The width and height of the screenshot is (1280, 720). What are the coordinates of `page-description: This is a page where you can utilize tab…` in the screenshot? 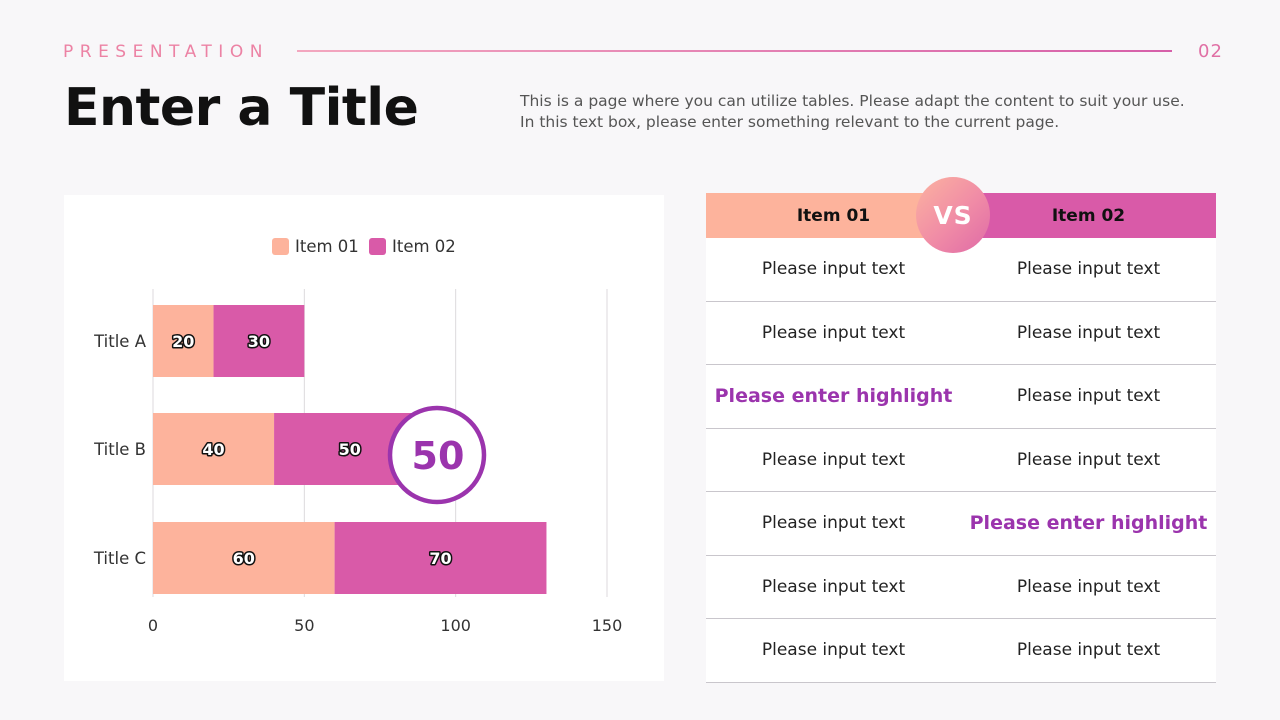 It's located at (852, 111).